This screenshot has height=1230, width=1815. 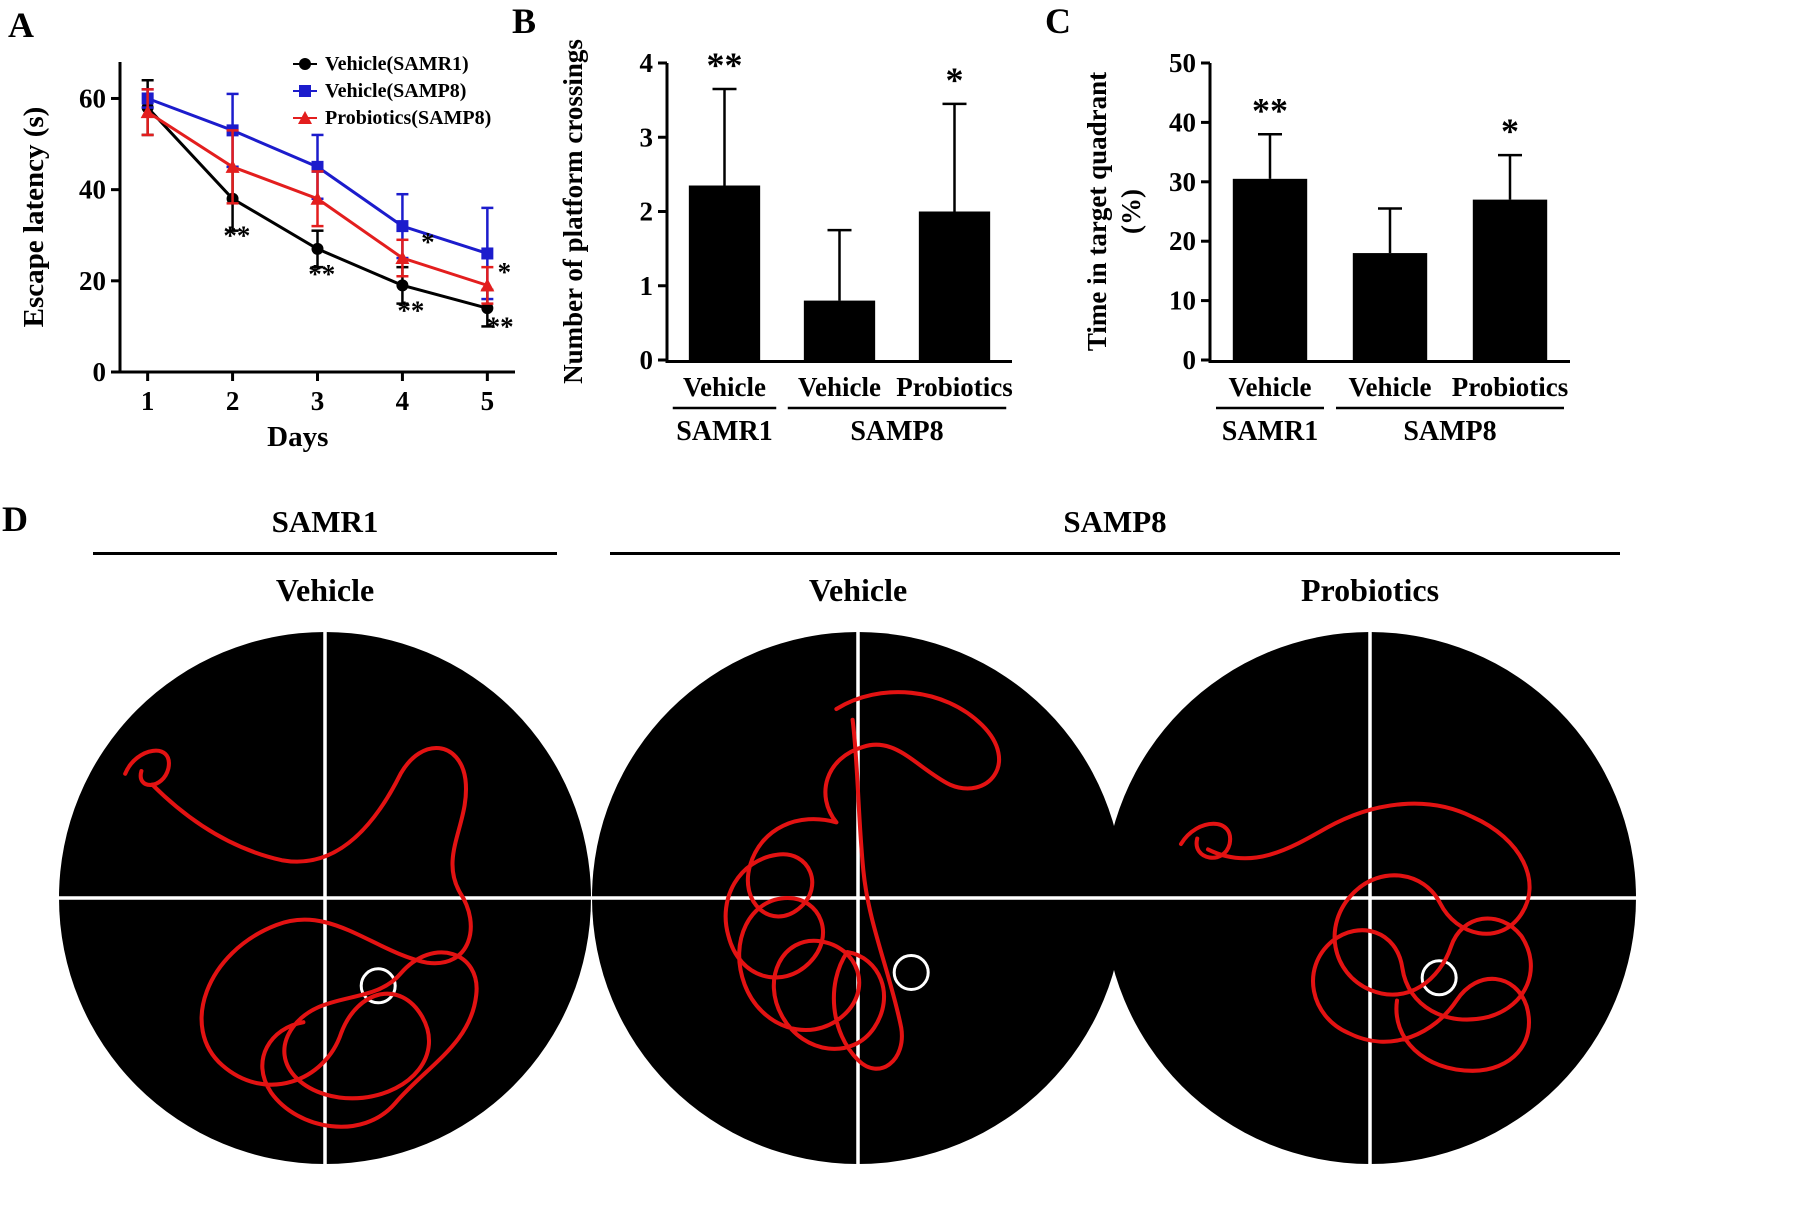 What do you see at coordinates (1370, 590) in the screenshot?
I see `pool-label-samp8-probiotics: Probiotics` at bounding box center [1370, 590].